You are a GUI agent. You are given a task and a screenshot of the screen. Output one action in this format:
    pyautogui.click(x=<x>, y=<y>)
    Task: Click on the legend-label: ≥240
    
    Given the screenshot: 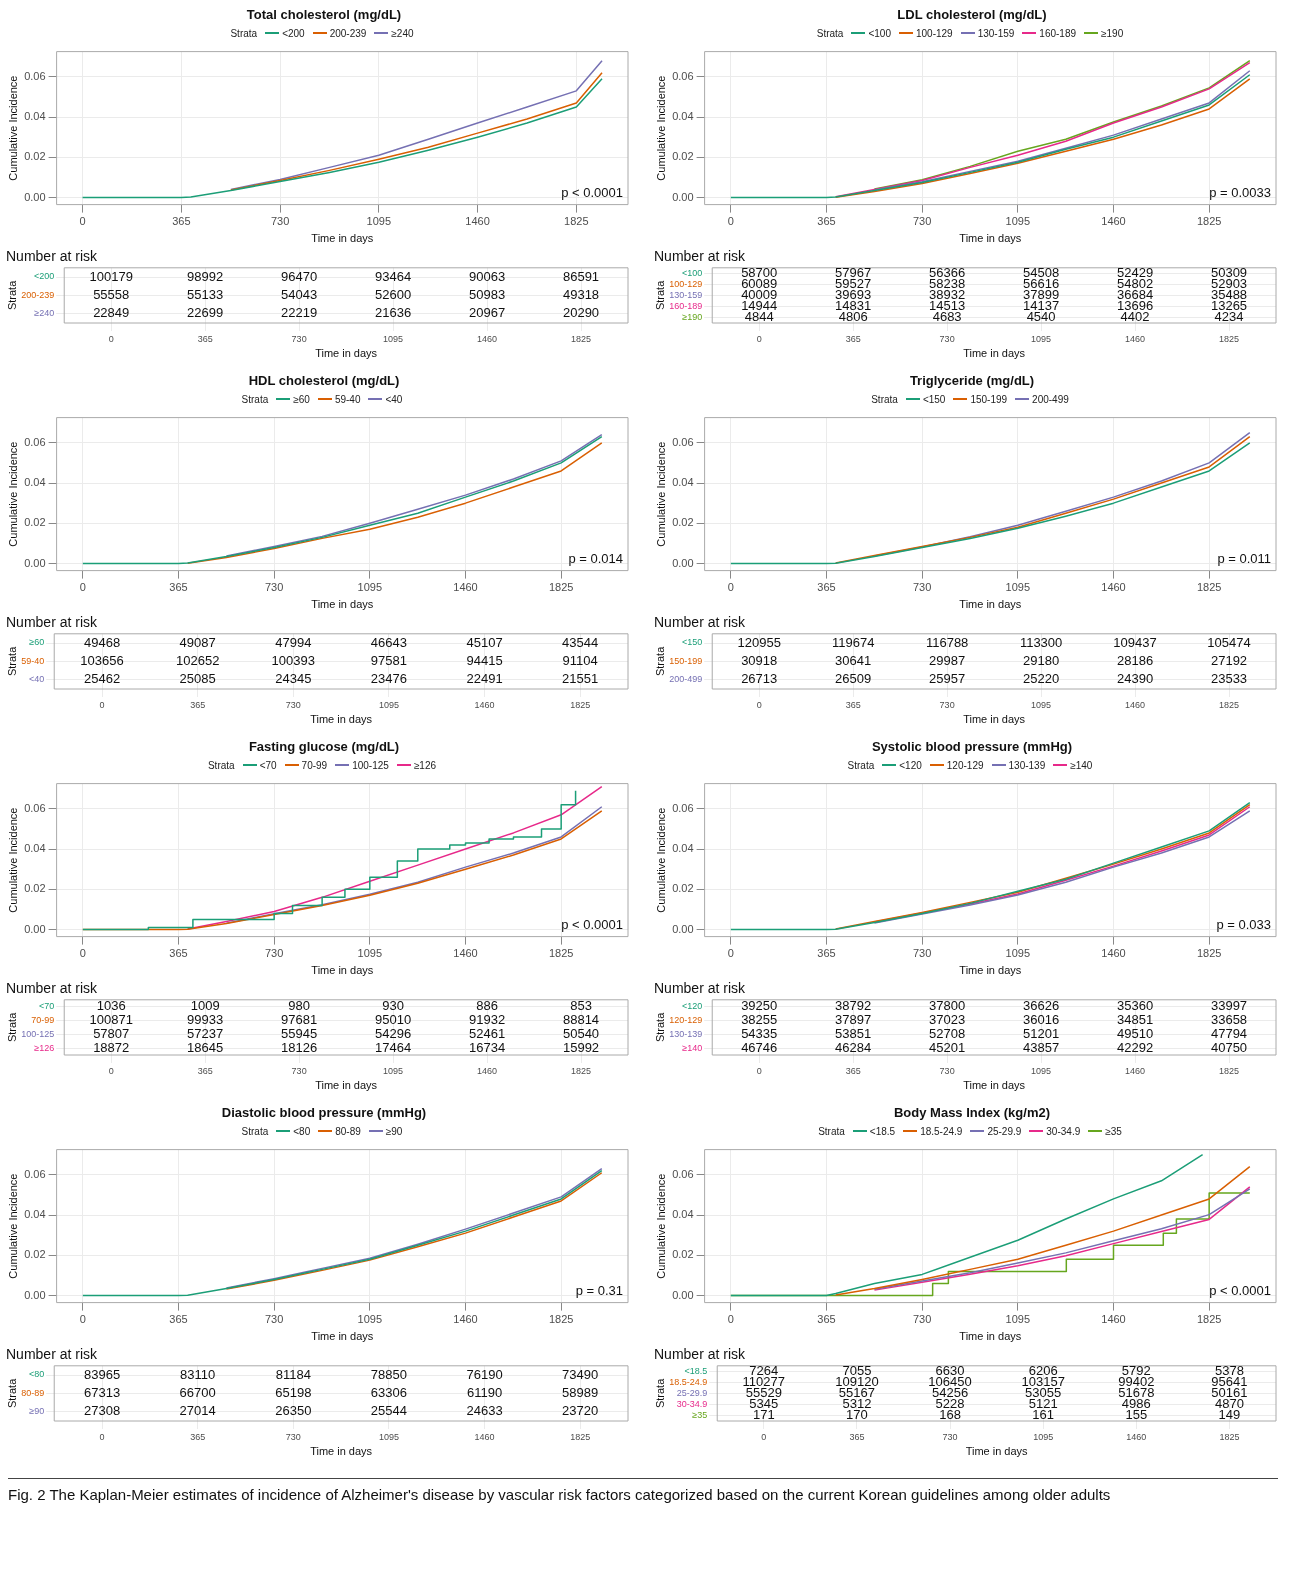 What is the action you would take?
    pyautogui.click(x=402, y=33)
    